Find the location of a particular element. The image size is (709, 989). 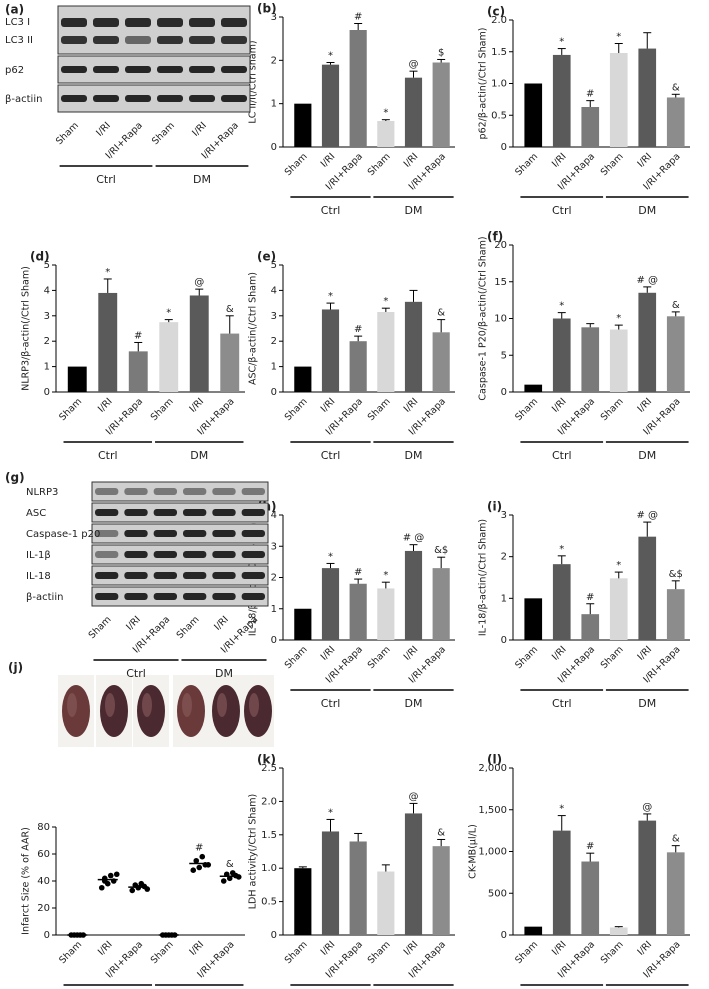

y-tick-label: 4 is located at coordinates (274, 290).